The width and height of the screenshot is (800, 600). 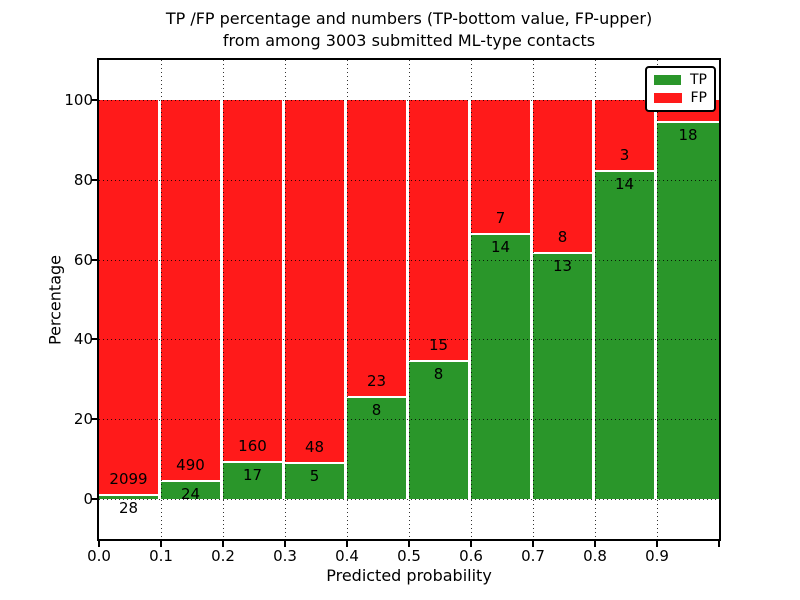 What do you see at coordinates (83, 419) in the screenshot?
I see `y-tick-label: 20` at bounding box center [83, 419].